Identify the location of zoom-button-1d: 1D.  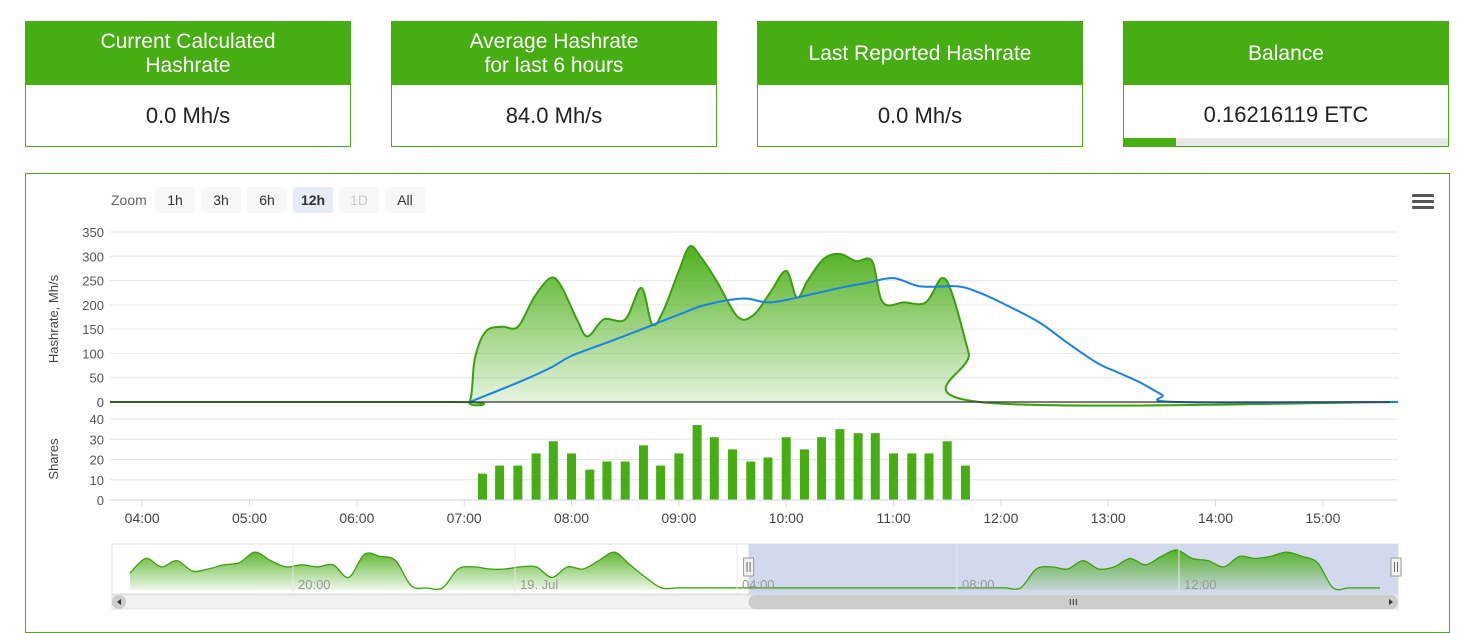
(359, 200).